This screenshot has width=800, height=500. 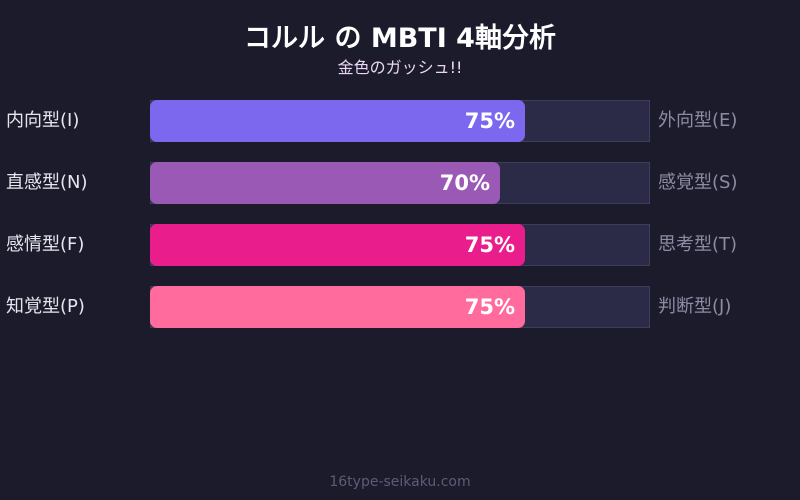 I want to click on bar-row: 内向型(I) 75% 外向型(E), so click(x=400, y=121).